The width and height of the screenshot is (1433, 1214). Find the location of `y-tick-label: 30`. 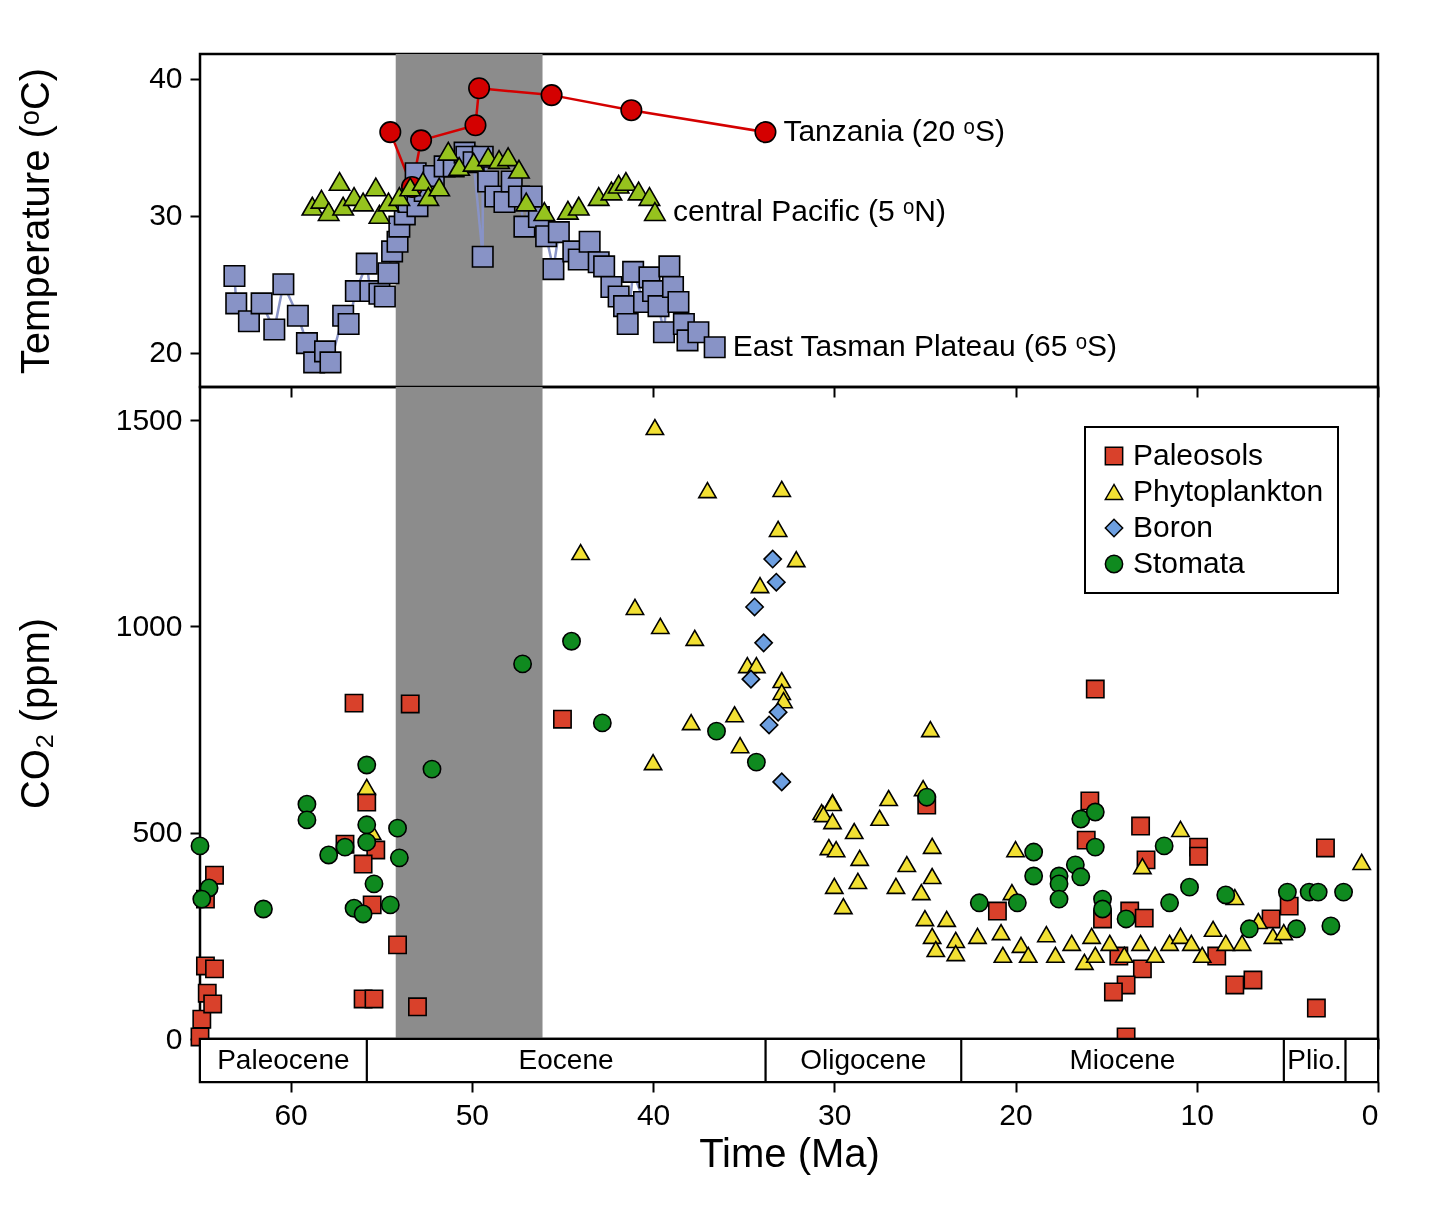

y-tick-label: 30 is located at coordinates (166, 215).